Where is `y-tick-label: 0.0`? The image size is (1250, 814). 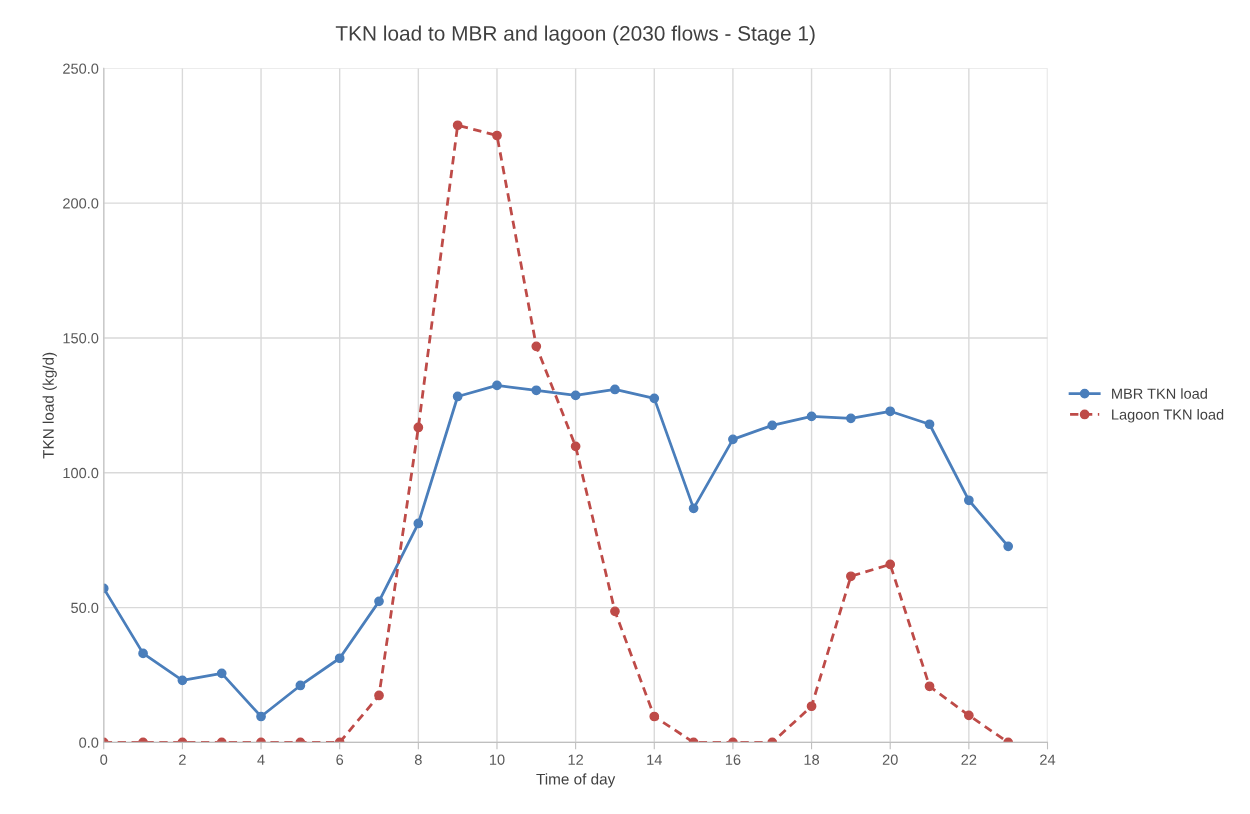
y-tick-label: 0.0 is located at coordinates (89, 742).